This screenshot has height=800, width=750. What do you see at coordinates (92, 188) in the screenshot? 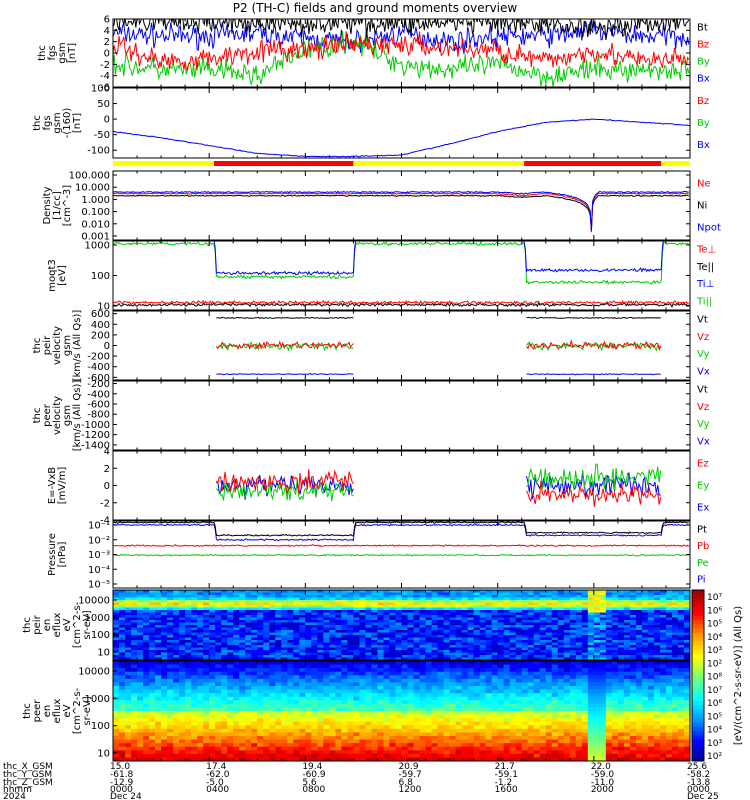
I see `ytick-label: 10.000` at bounding box center [92, 188].